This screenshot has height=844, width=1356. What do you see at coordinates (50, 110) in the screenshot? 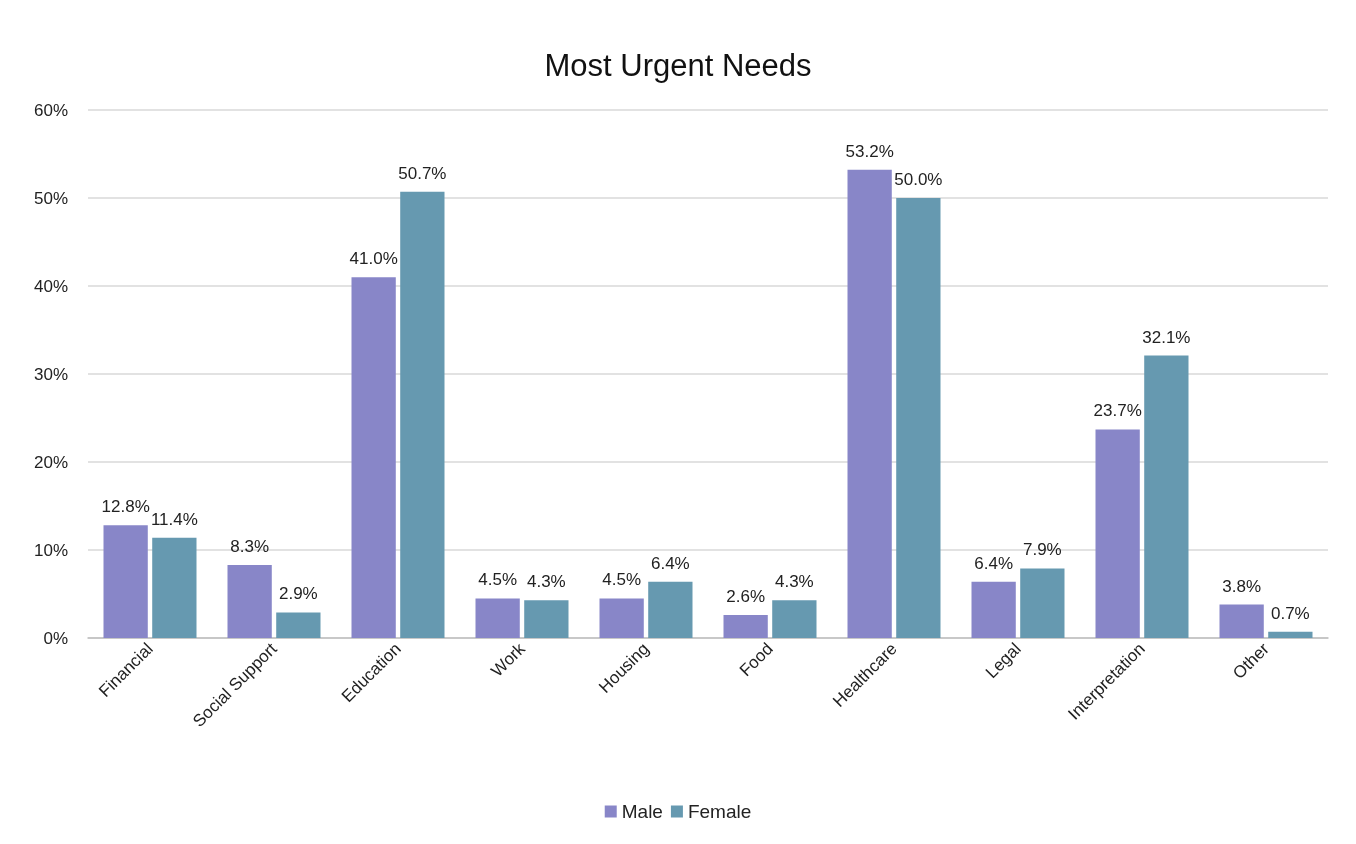
I see `y-tick-label: 60%` at bounding box center [50, 110].